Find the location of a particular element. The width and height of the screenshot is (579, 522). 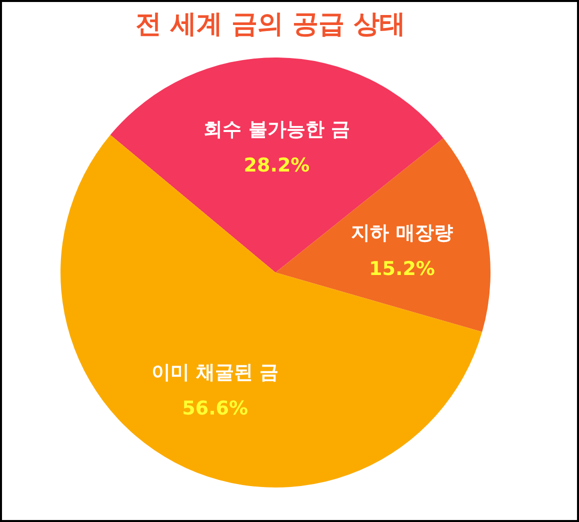

slice-label: 이미 채굴된 금 is located at coordinates (215, 372).